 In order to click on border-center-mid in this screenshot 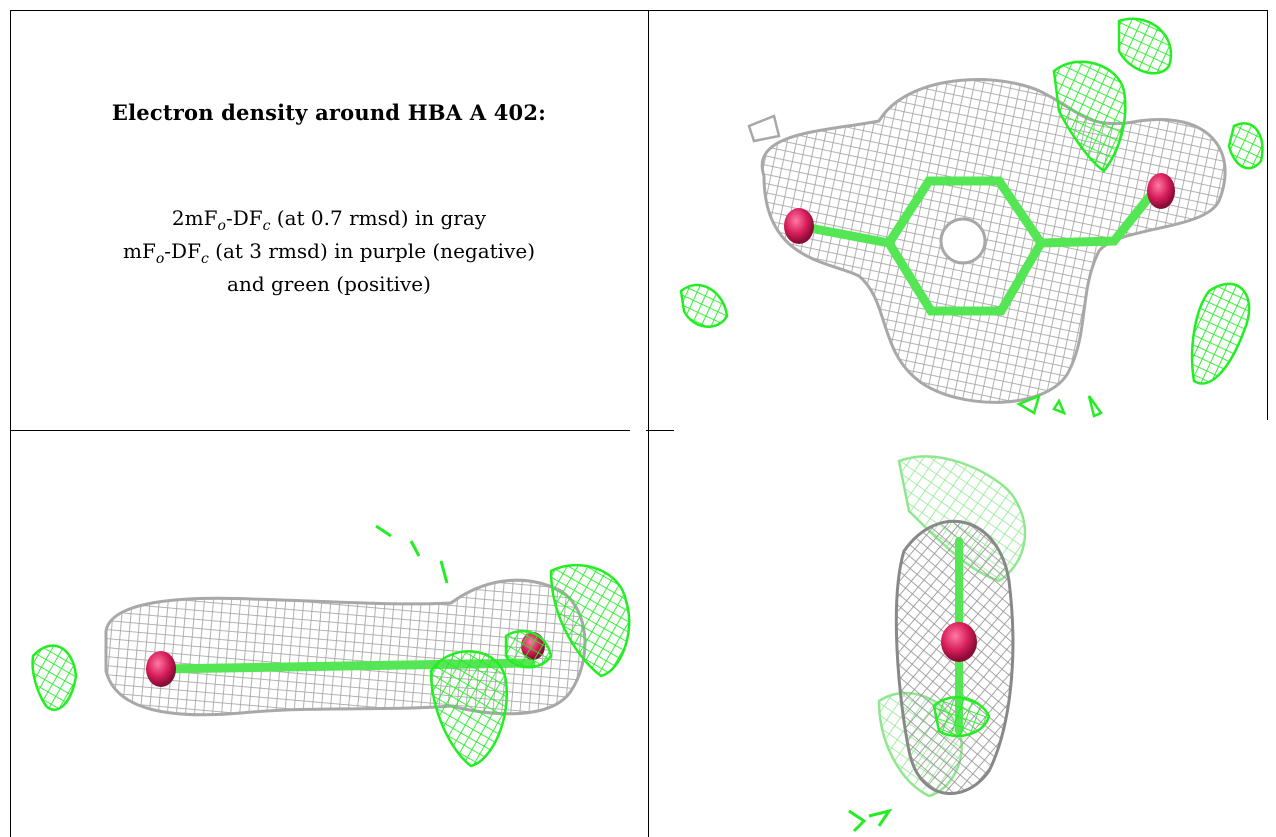, I will do `click(660, 430)`.